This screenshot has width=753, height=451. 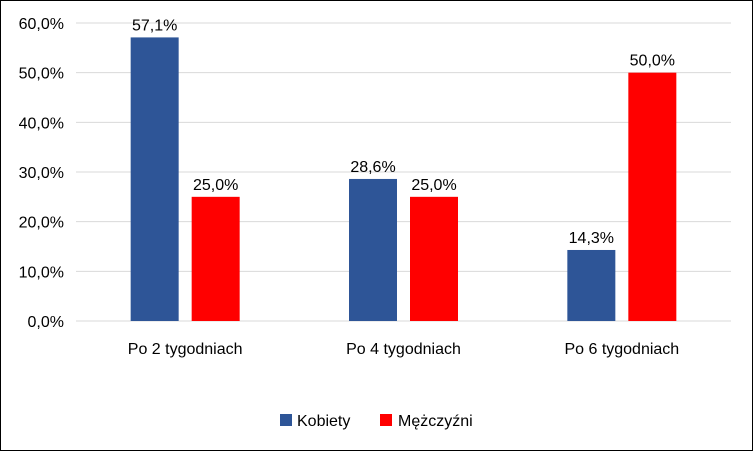 I want to click on y-tick-label: 20,0%, so click(x=41, y=223).